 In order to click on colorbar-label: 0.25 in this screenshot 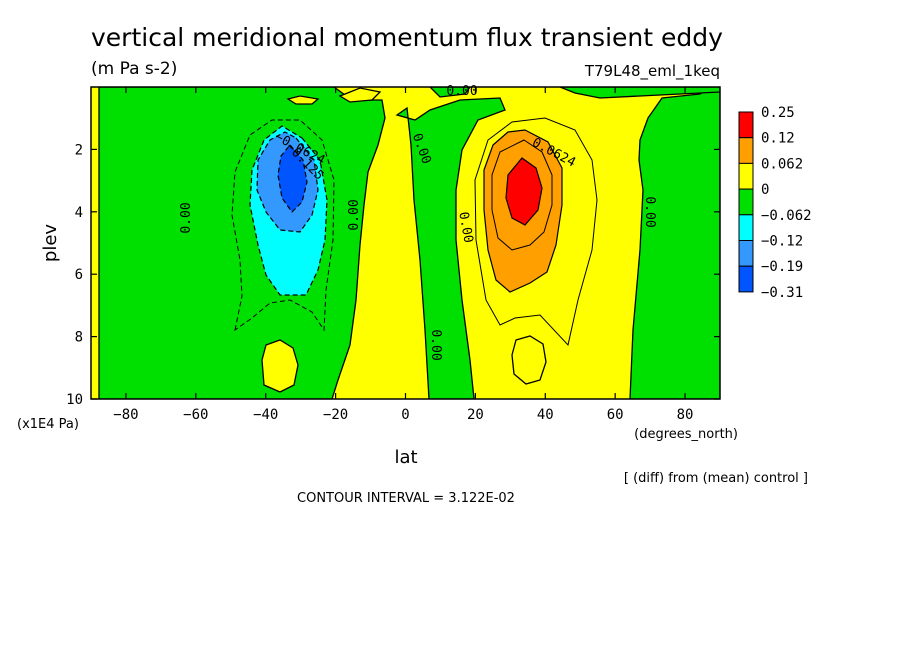, I will do `click(778, 113)`.